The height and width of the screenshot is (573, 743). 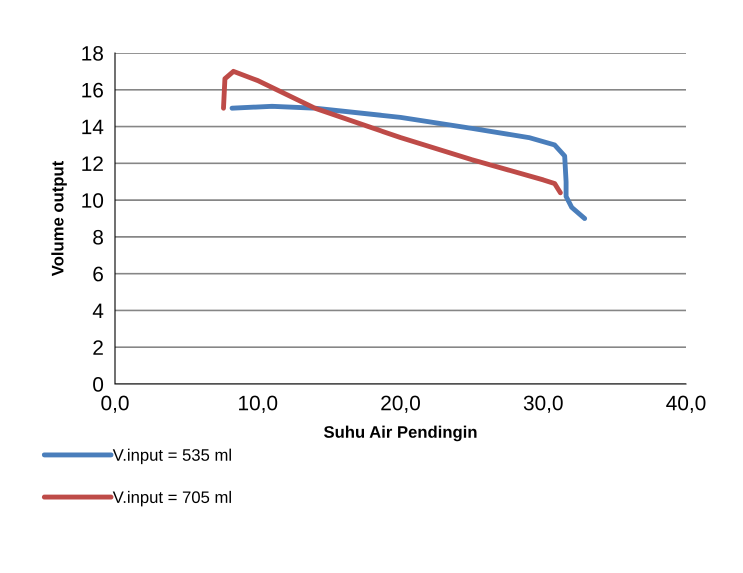 I want to click on y-tick-label: 12, so click(x=92, y=163).